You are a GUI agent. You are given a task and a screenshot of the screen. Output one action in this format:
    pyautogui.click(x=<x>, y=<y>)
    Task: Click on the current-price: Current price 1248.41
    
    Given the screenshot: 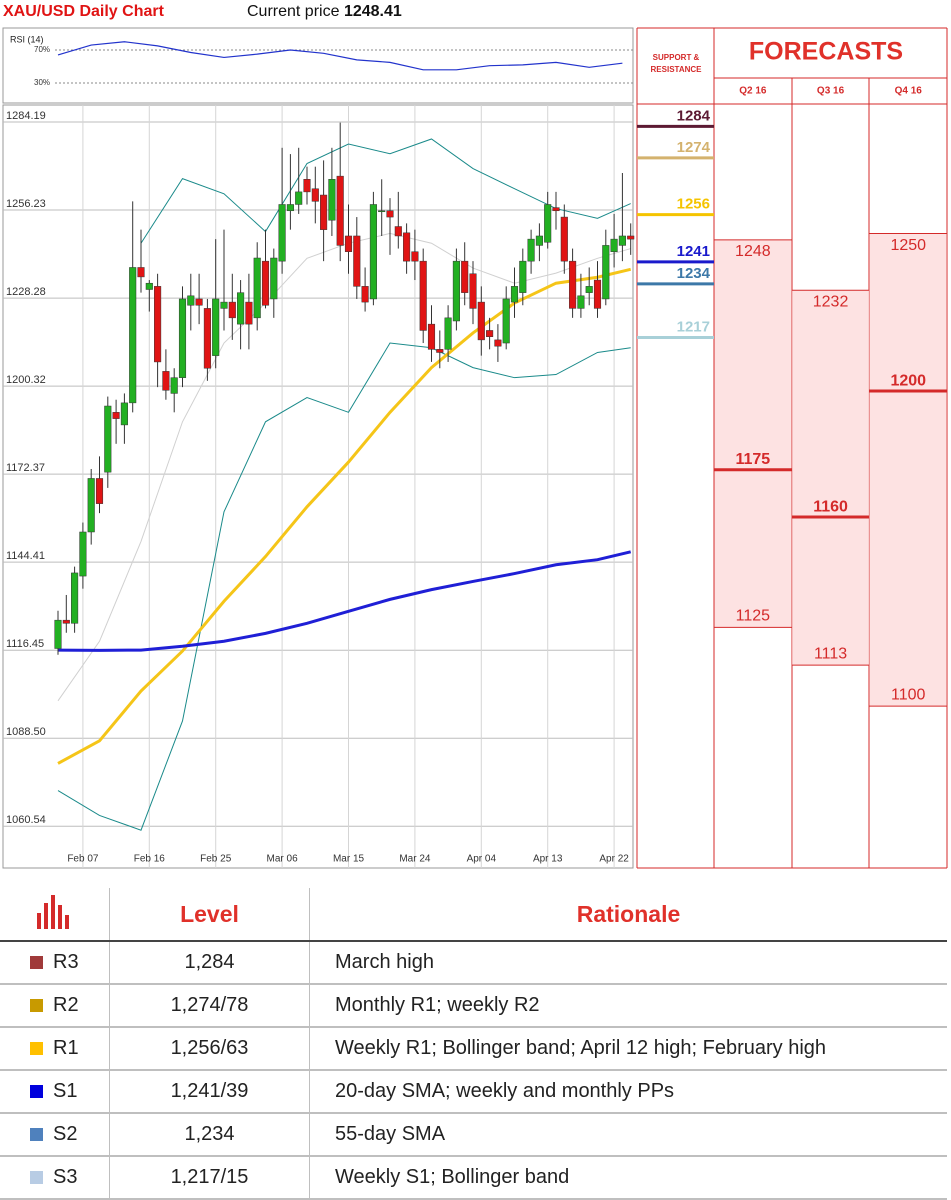 What is the action you would take?
    pyautogui.click(x=324, y=12)
    